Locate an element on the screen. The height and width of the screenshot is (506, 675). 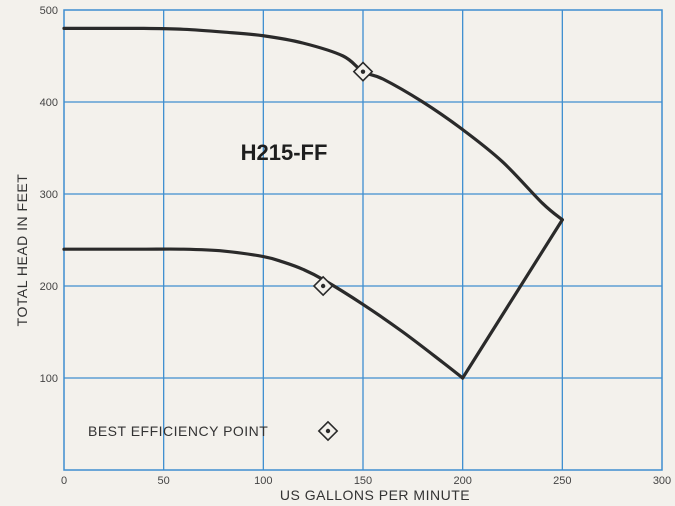
legend-diamond is located at coordinates (328, 431).